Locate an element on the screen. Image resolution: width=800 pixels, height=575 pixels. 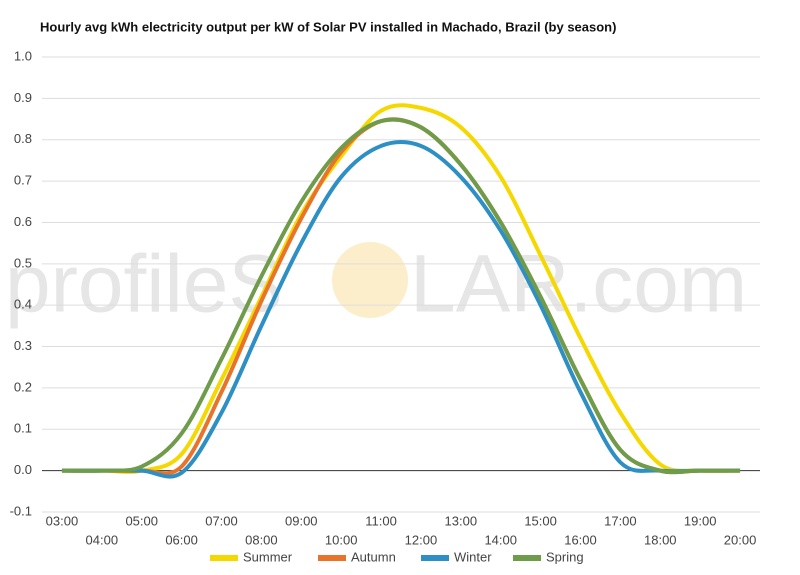
x-tick-label: 06:00 is located at coordinates (181, 539).